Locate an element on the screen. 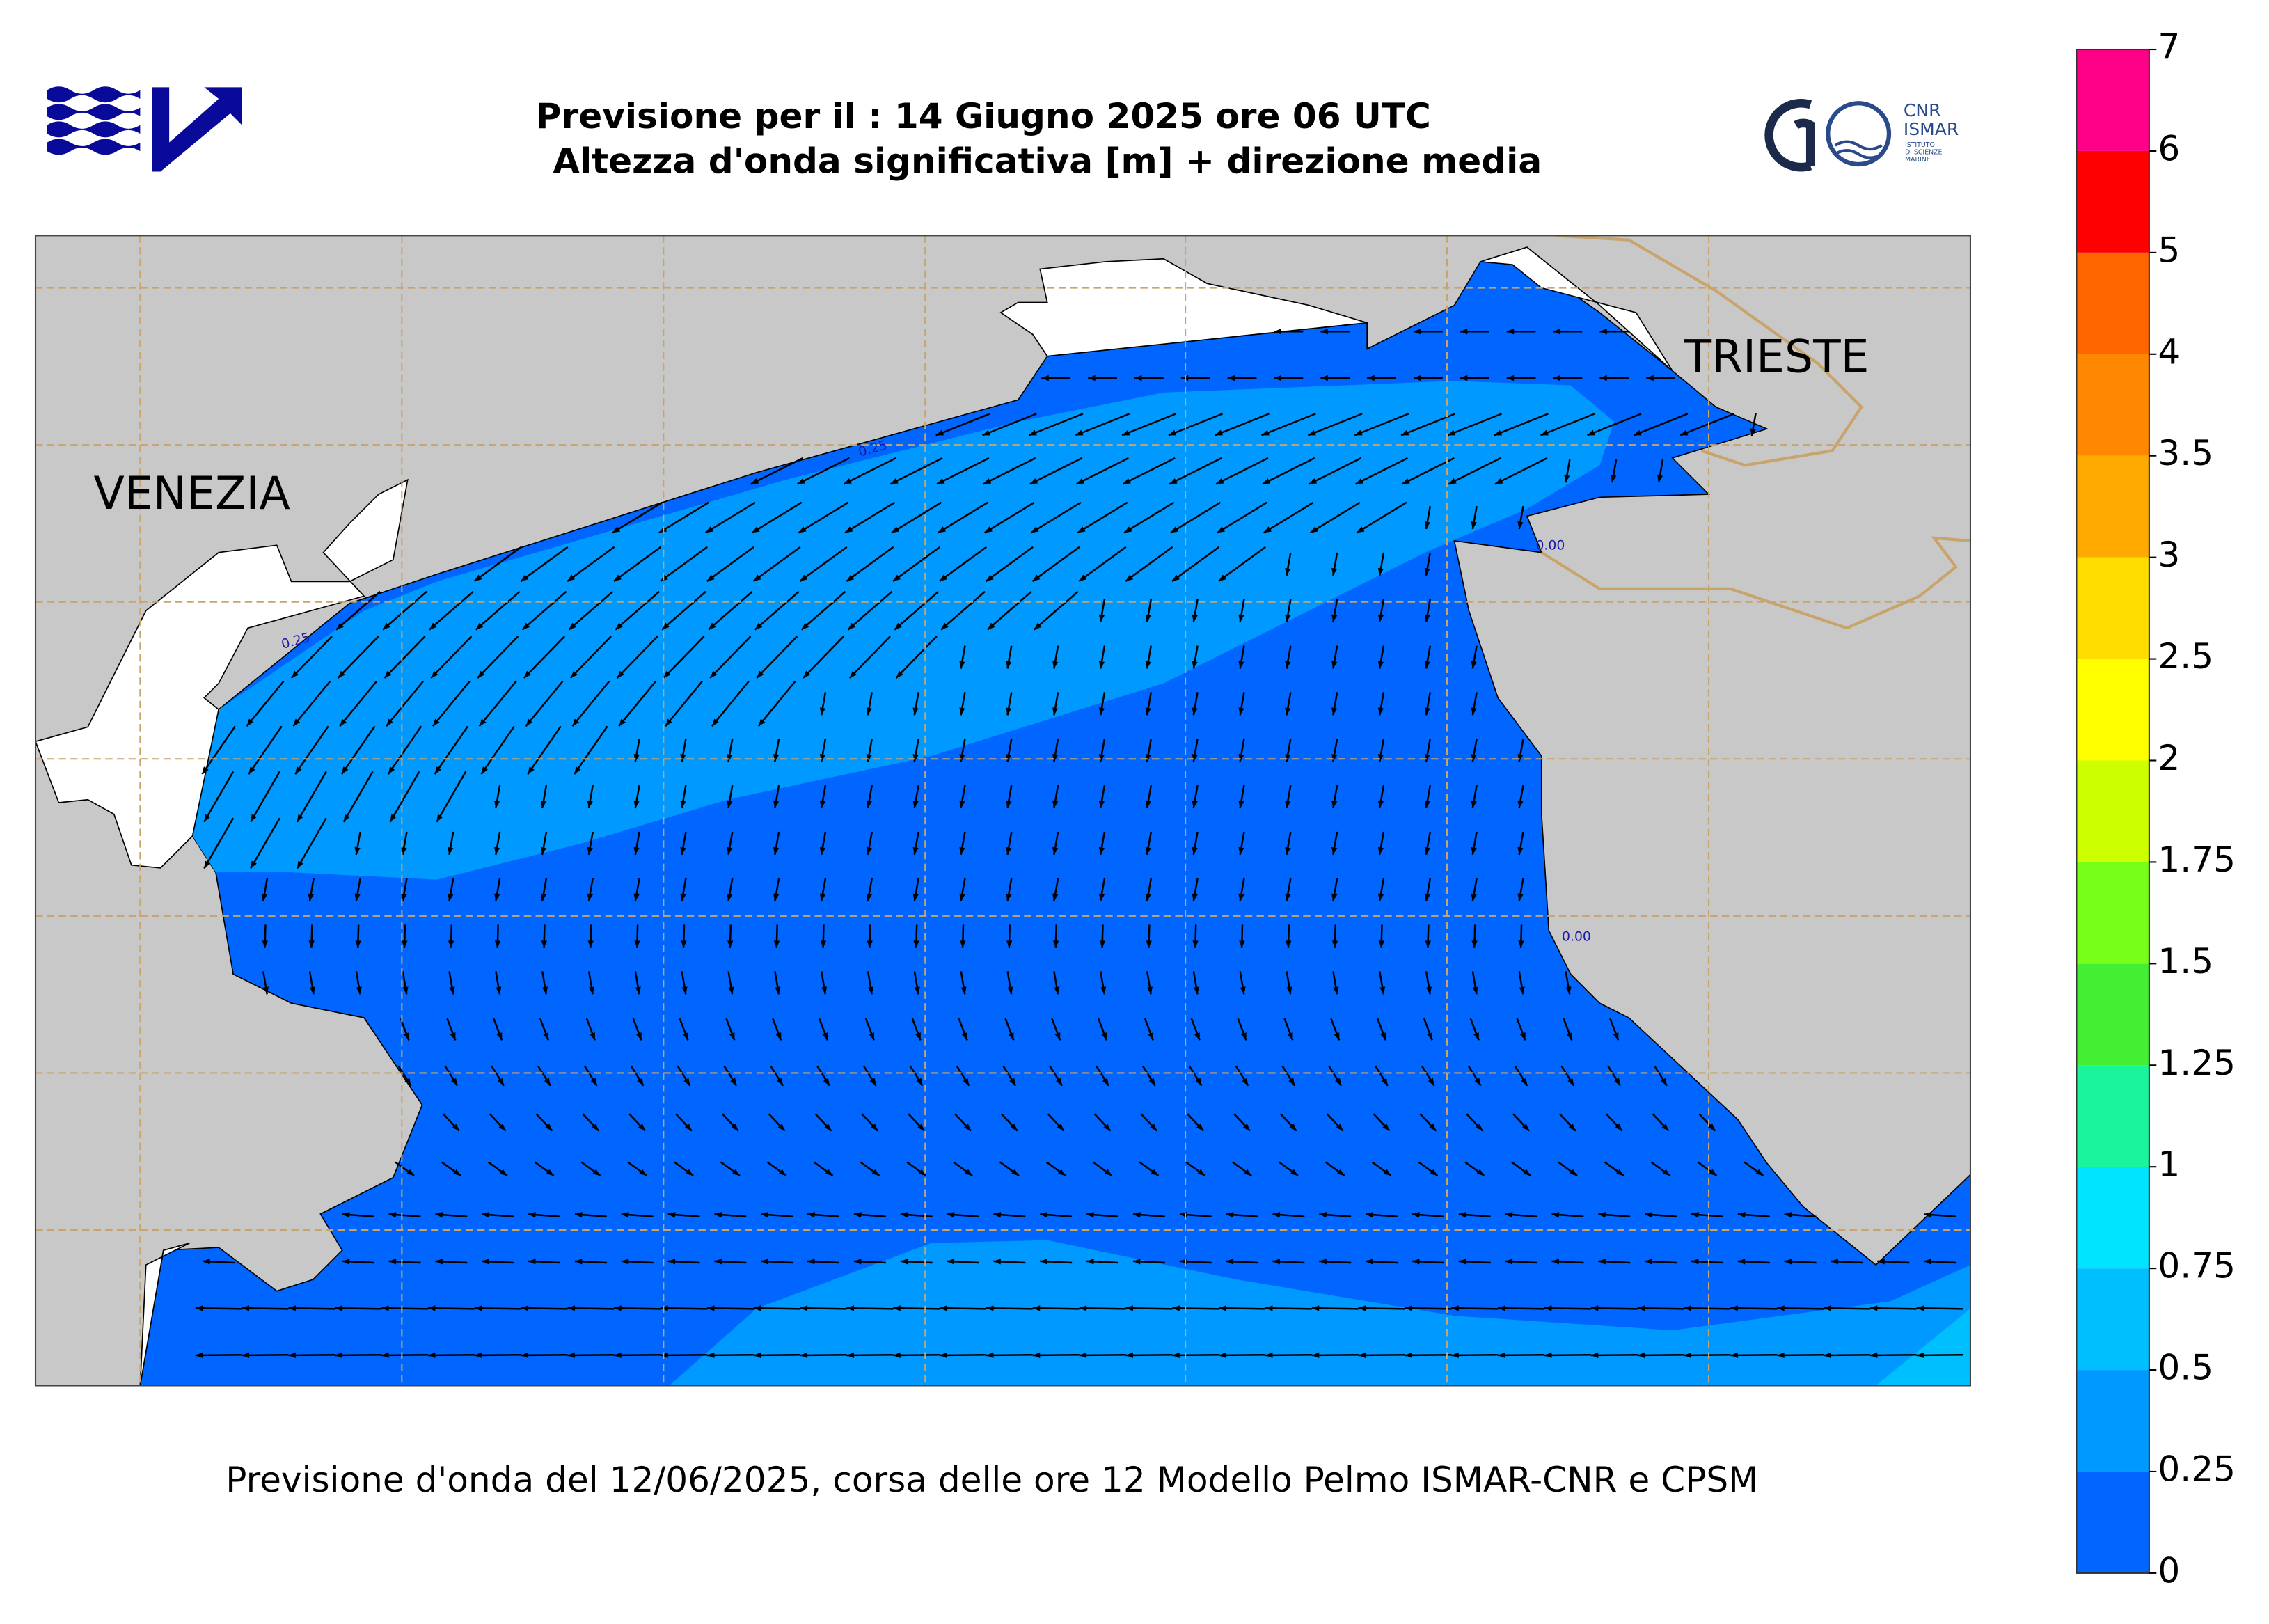 The width and height of the screenshot is (2269, 1624). colorbar-tick-label: 2.5 is located at coordinates (2185, 656).